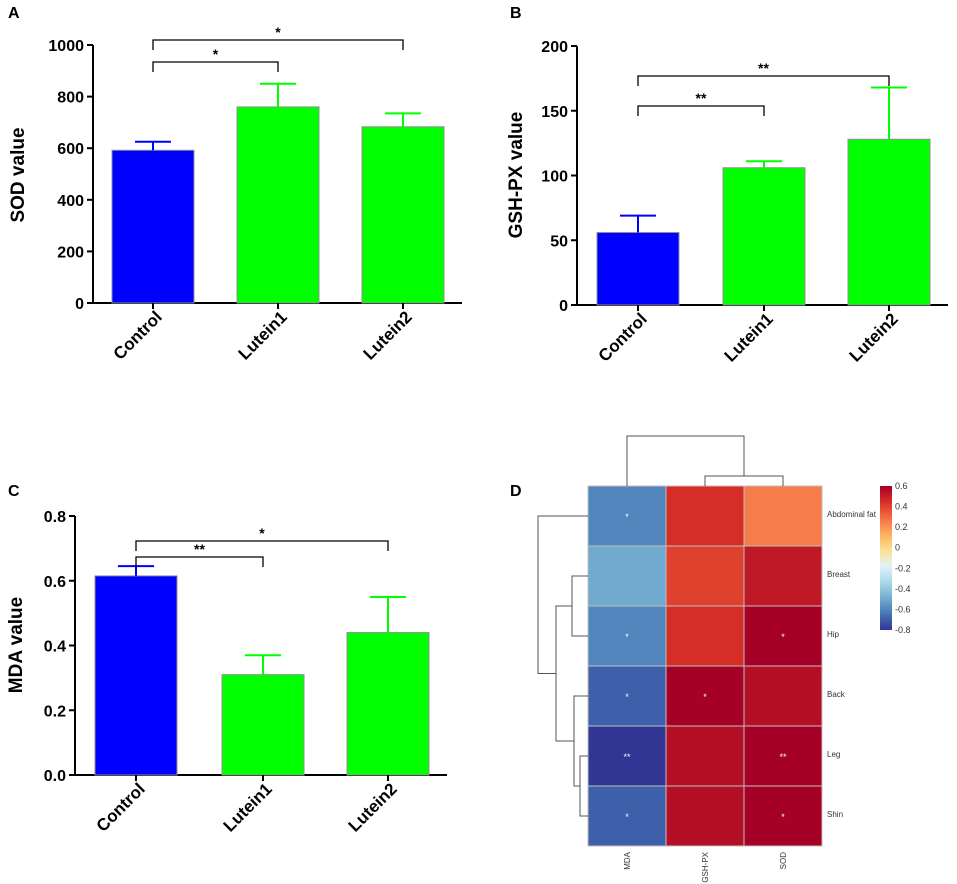 Image resolution: width=957 pixels, height=884 pixels. I want to click on column-label: SOD, so click(783, 861).